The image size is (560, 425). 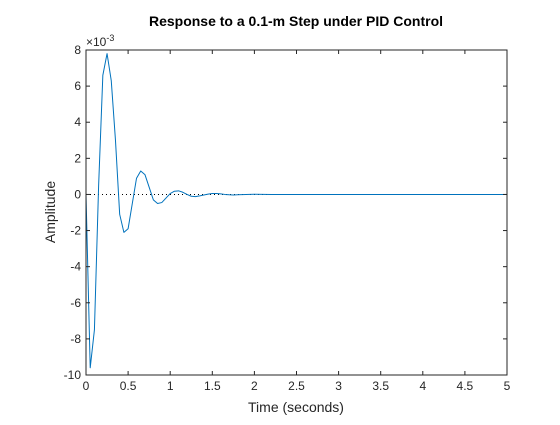 I want to click on y-tick-label: -6, so click(x=75, y=303).